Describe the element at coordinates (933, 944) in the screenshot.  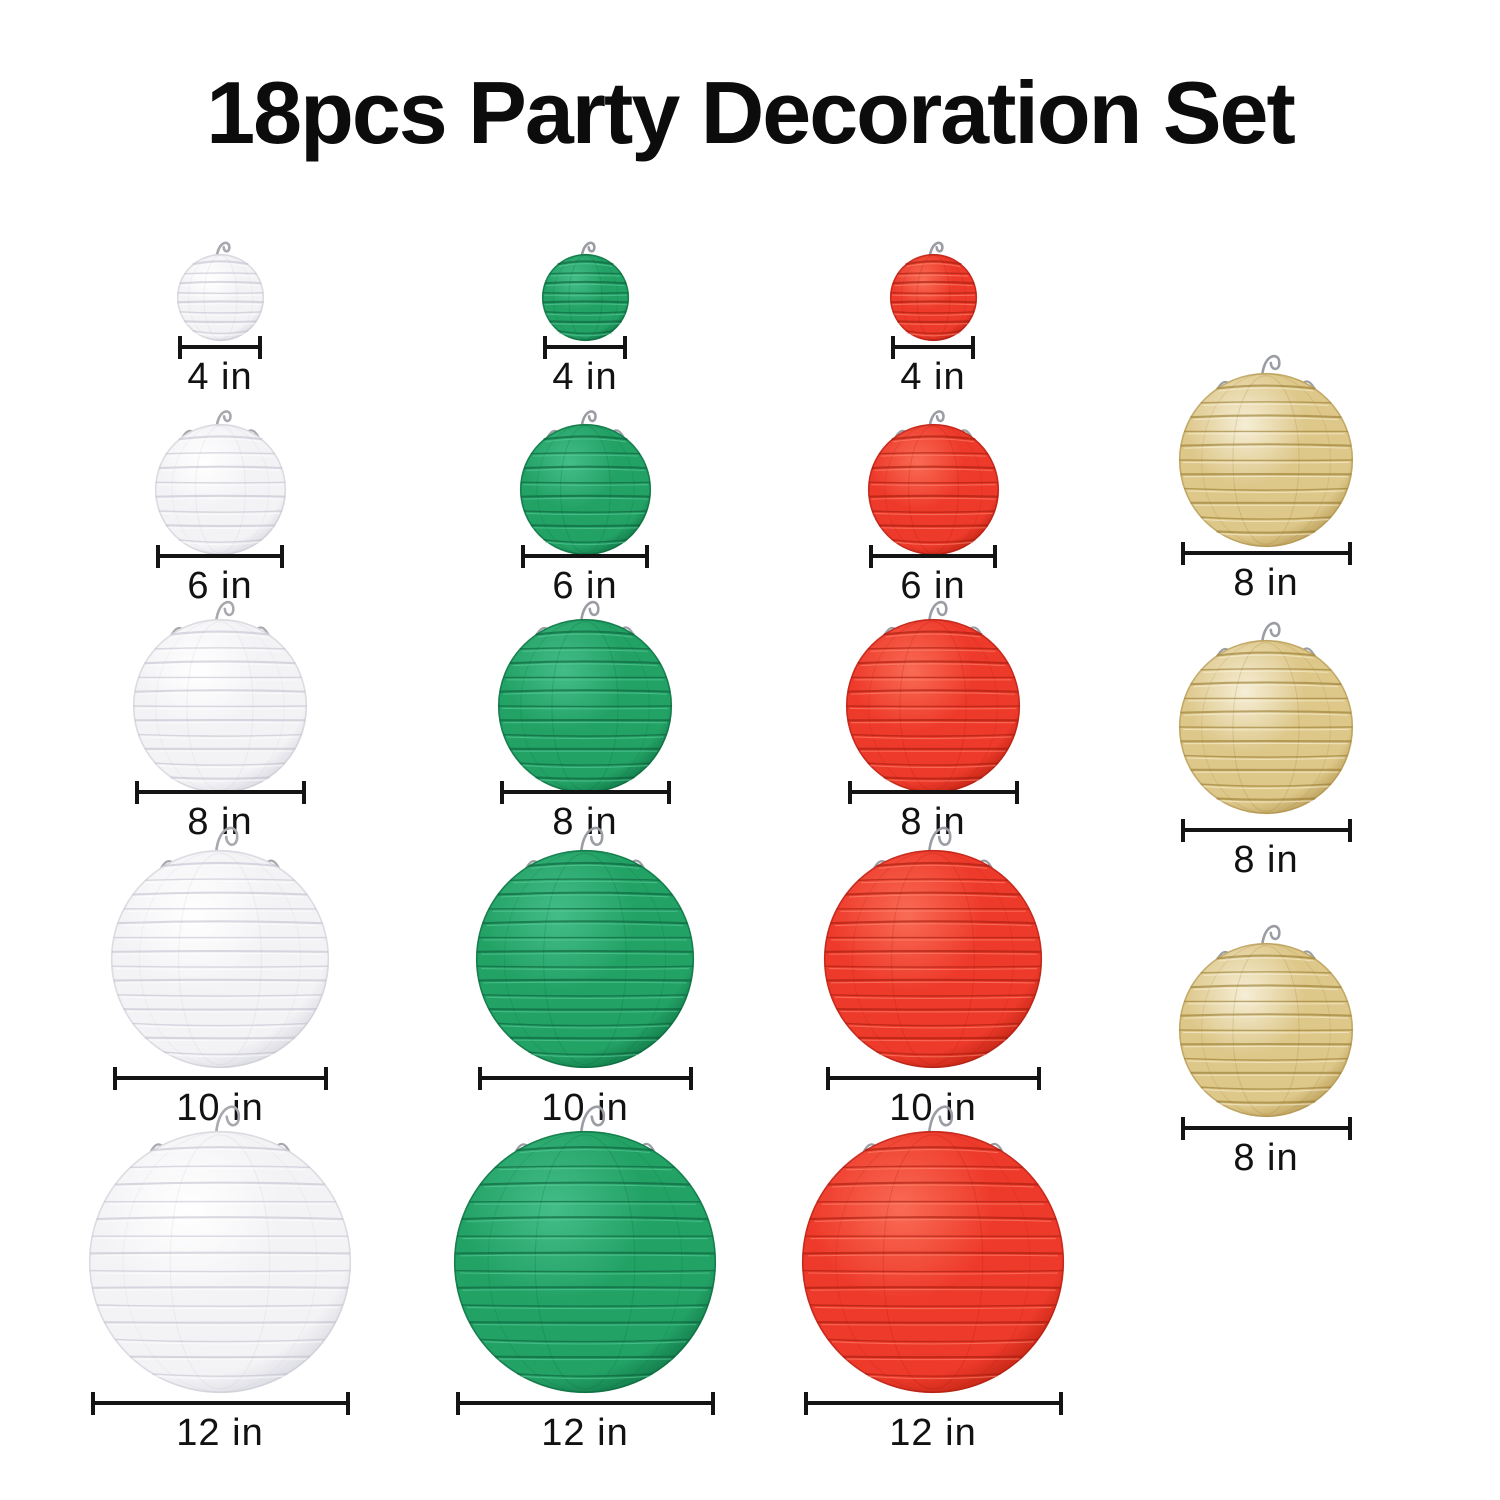
I see `red-paper-lantern-10in` at that location.